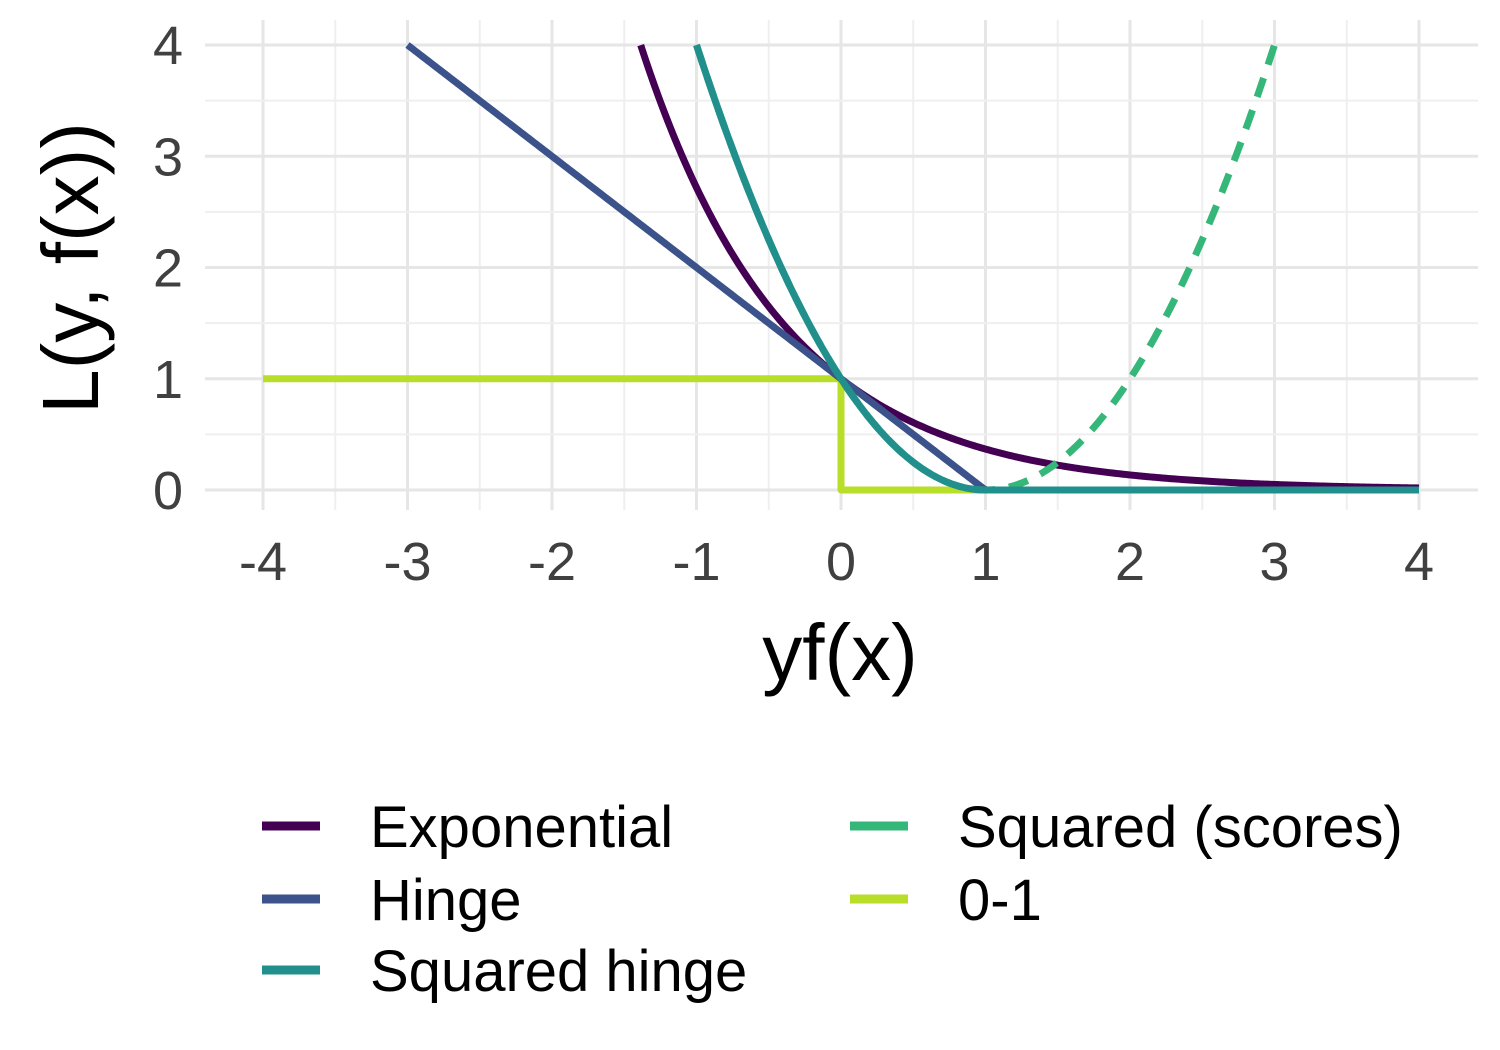 This screenshot has height=1050, width=1500. Describe the element at coordinates (407, 562) in the screenshot. I see `x-tick-label: -3` at that location.